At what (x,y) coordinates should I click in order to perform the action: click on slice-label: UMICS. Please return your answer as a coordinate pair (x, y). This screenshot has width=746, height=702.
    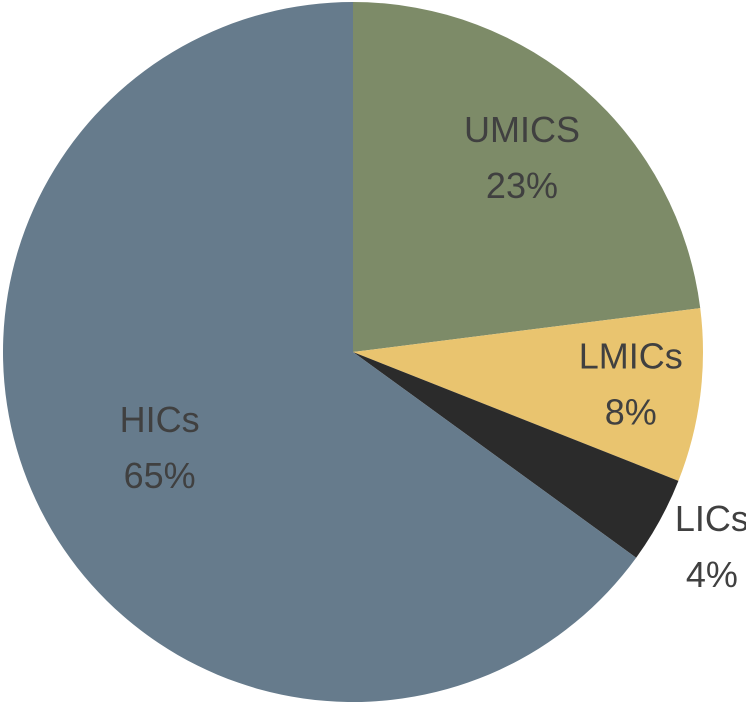
    Looking at the image, I should click on (522, 129).